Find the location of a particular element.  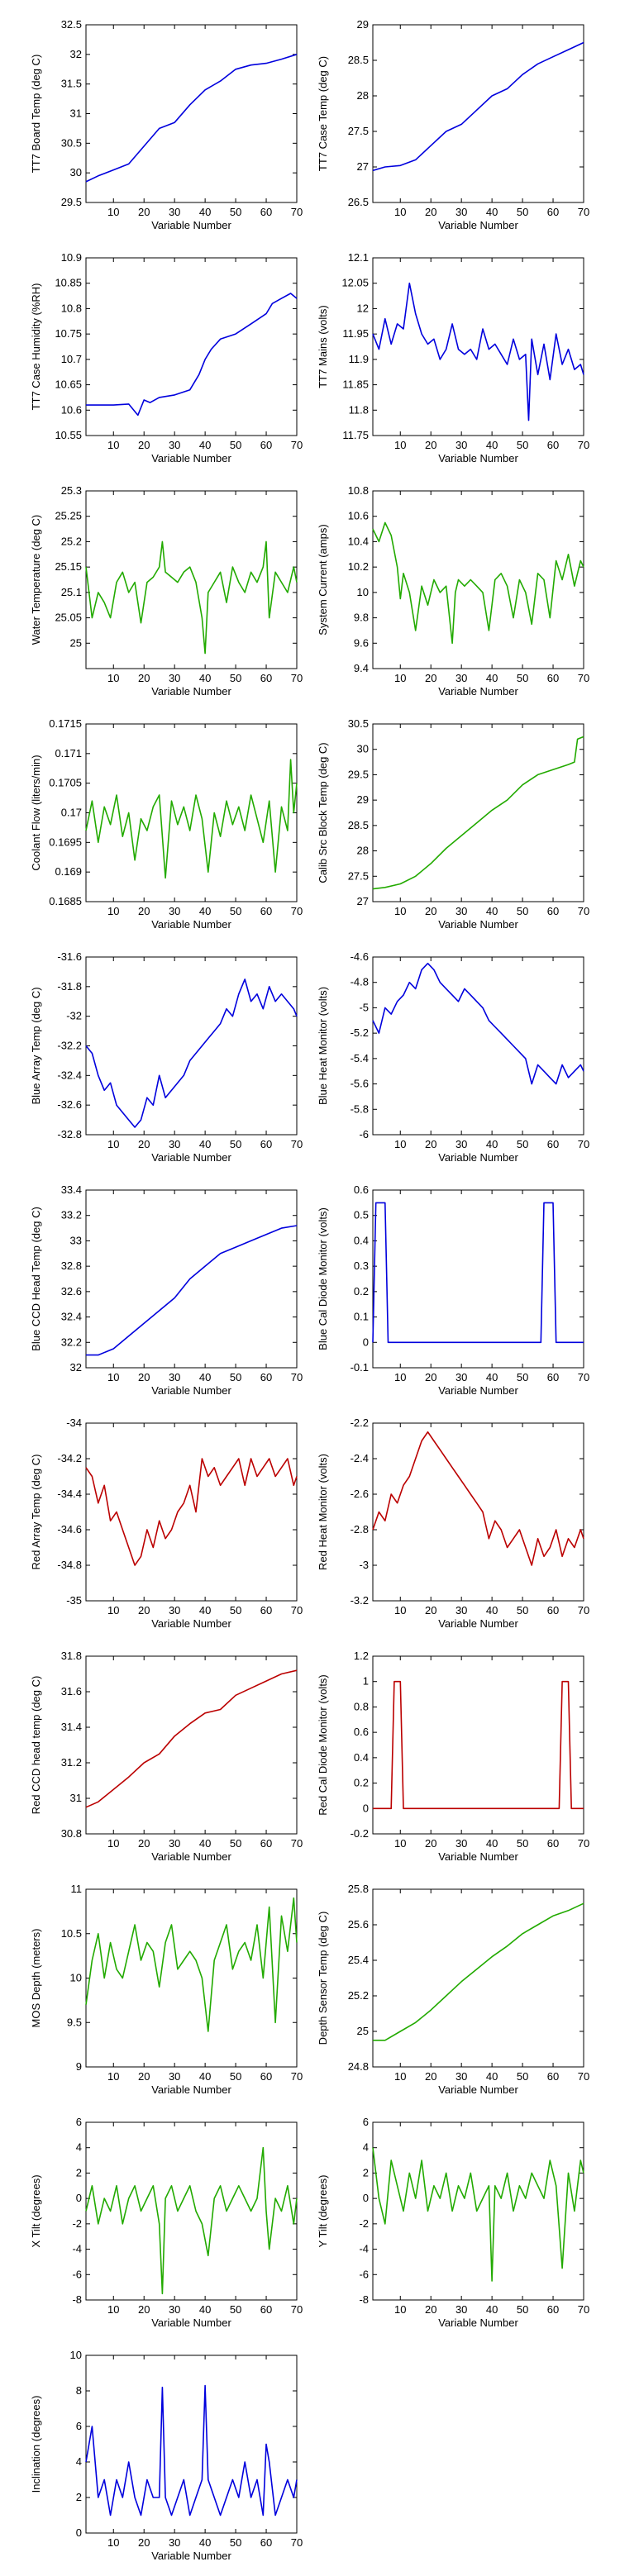

y-tick-label: 0.1685 is located at coordinates (65, 901).